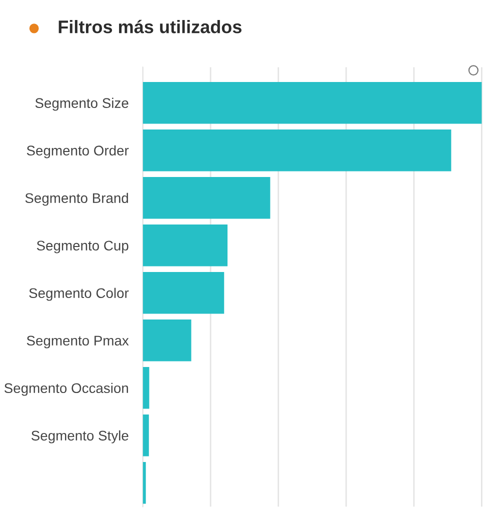 The image size is (501, 517). I want to click on y-tick-label: Segmento Occasion, so click(66, 389).